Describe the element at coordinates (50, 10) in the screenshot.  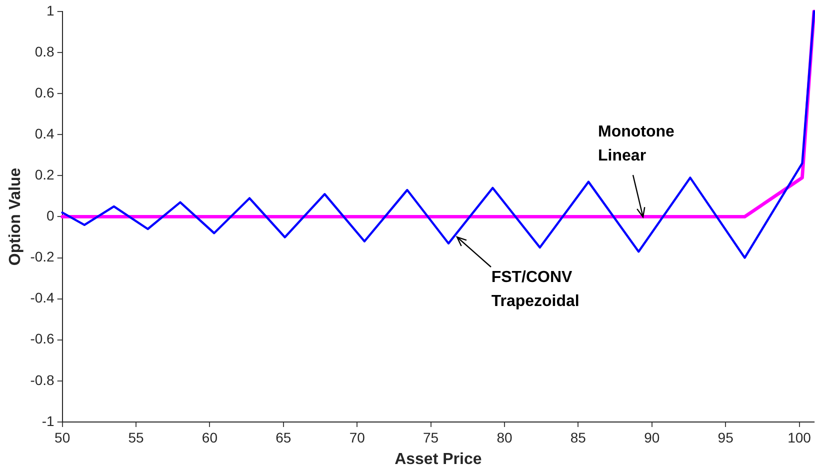
I see `y-tick-label: 1` at that location.